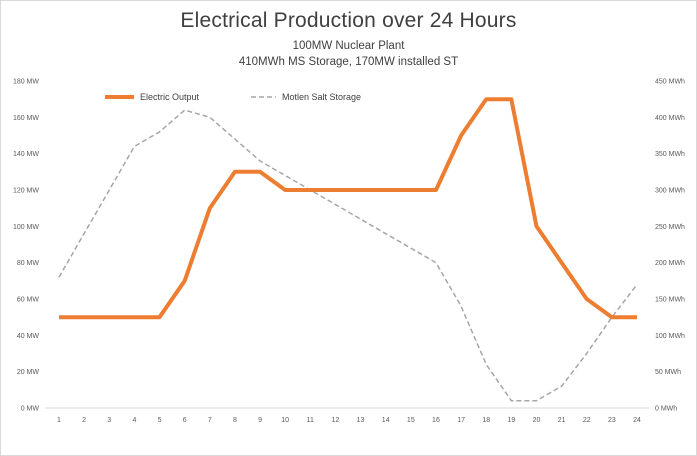 This screenshot has height=456, width=697. Describe the element at coordinates (26, 154) in the screenshot. I see `left-axis-tick-label: 140 MW` at that location.